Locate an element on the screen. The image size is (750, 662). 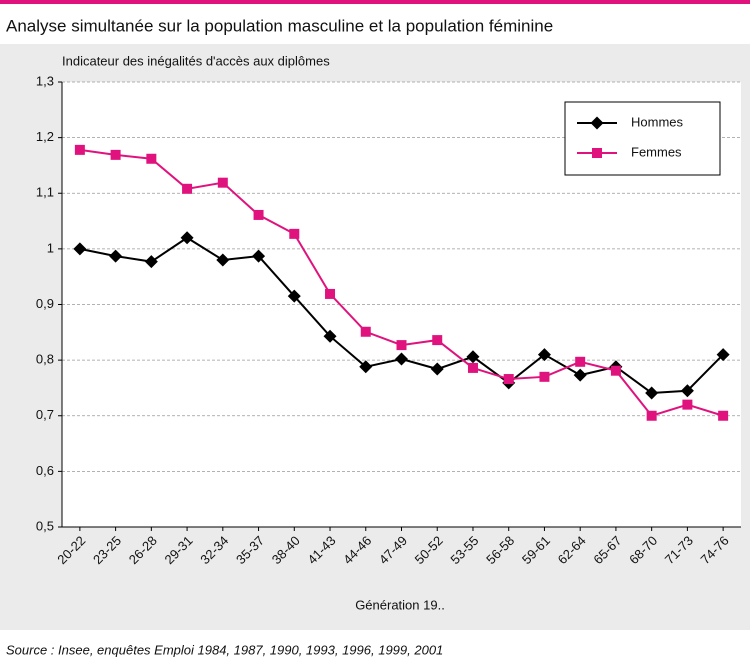
y-tick-label: 1 is located at coordinates (50, 247).